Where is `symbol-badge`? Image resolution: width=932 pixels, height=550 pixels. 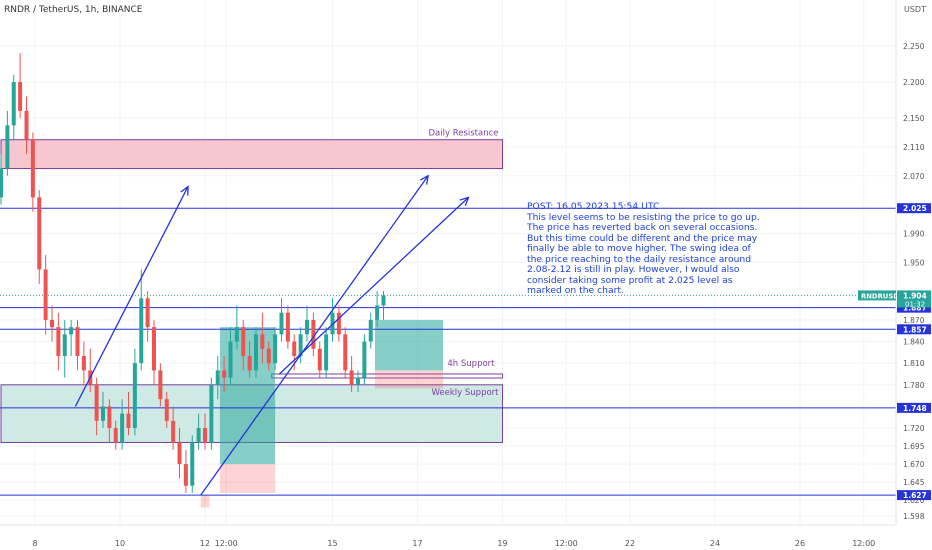
symbol-badge is located at coordinates (877, 295).